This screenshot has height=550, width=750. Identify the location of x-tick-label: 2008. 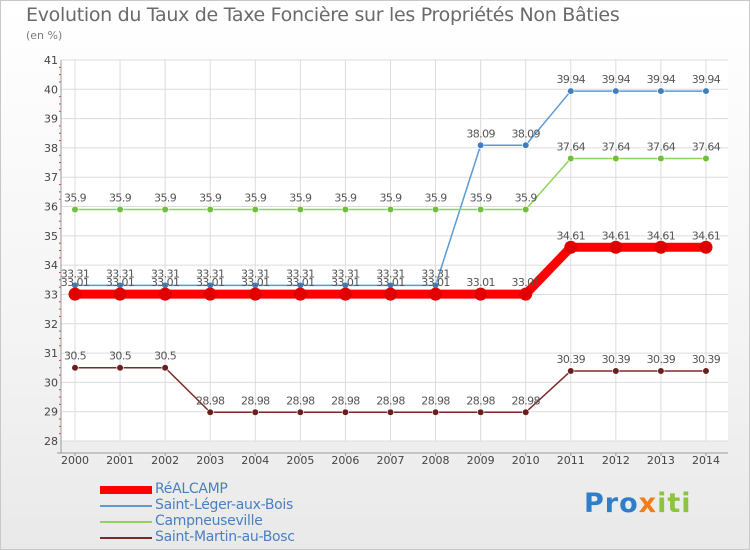
(436, 460).